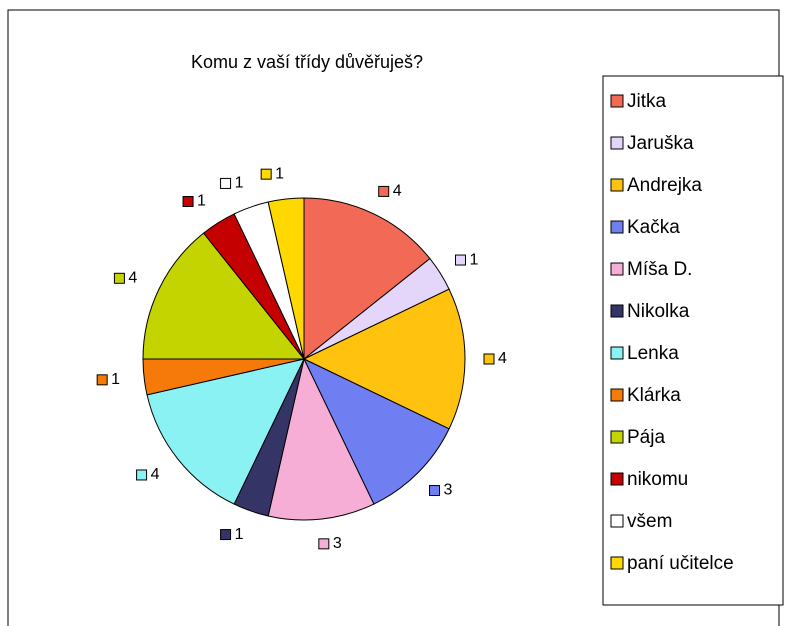 This screenshot has width=787, height=626. I want to click on chart-title: Komu z vaší třídy důvěřuješ?, so click(307, 62).